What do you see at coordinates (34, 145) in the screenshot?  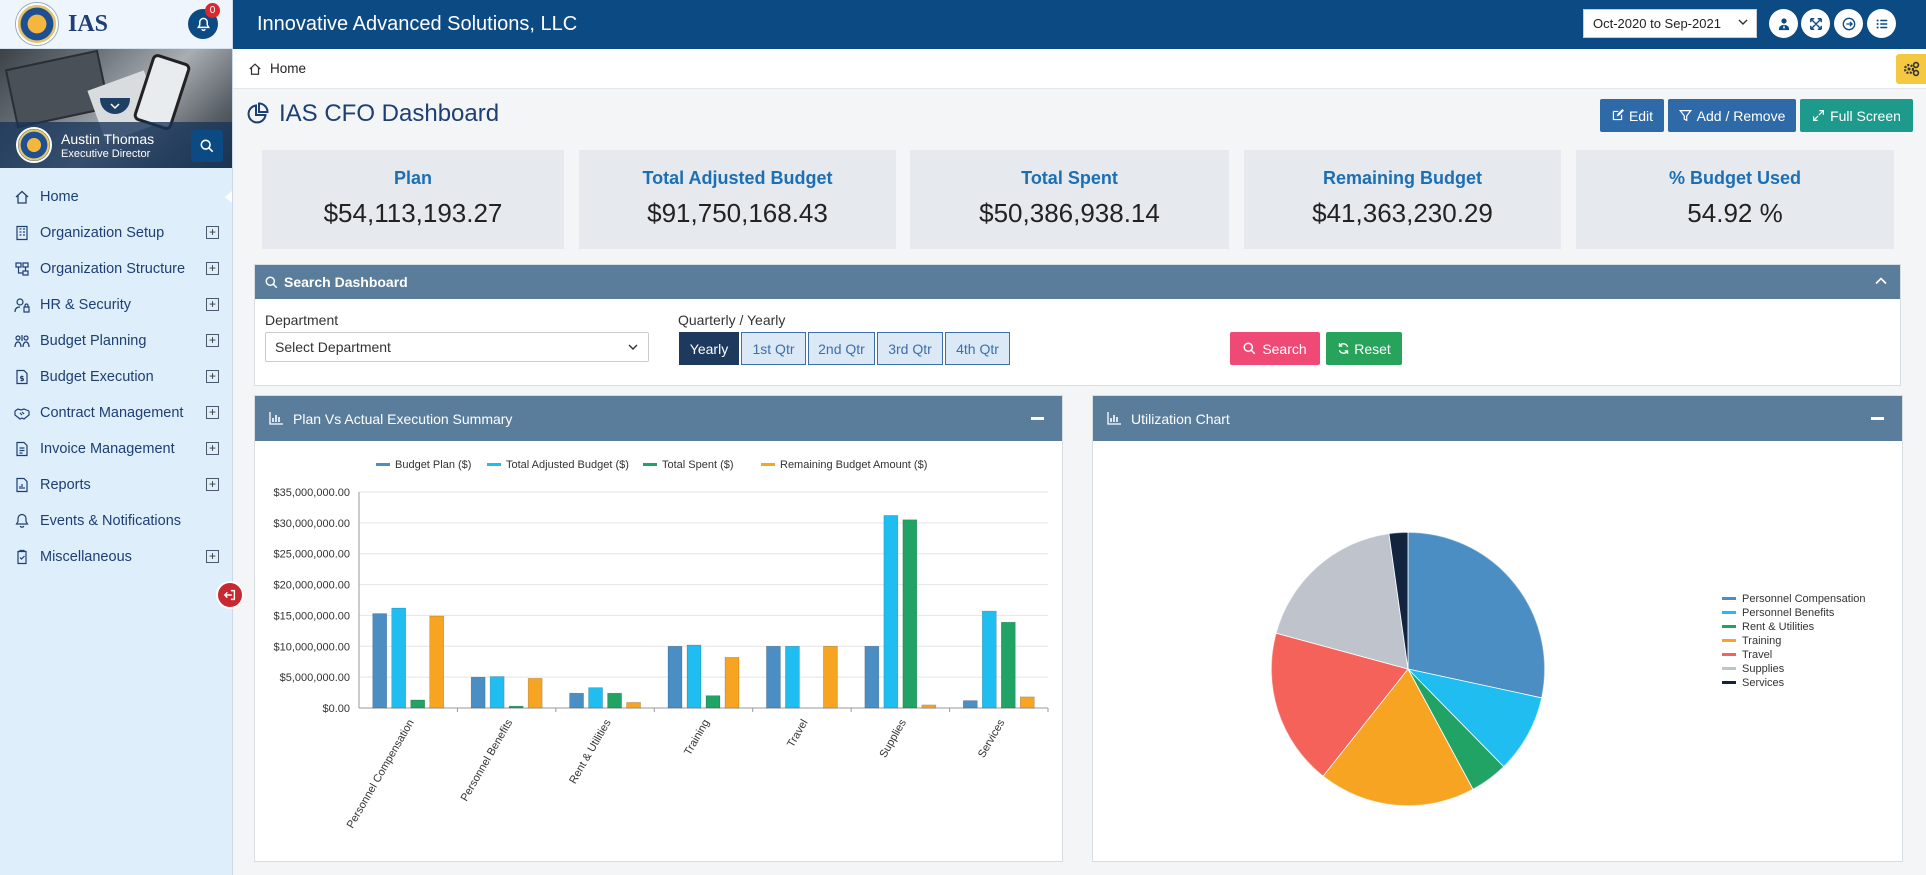 I see `avatar` at bounding box center [34, 145].